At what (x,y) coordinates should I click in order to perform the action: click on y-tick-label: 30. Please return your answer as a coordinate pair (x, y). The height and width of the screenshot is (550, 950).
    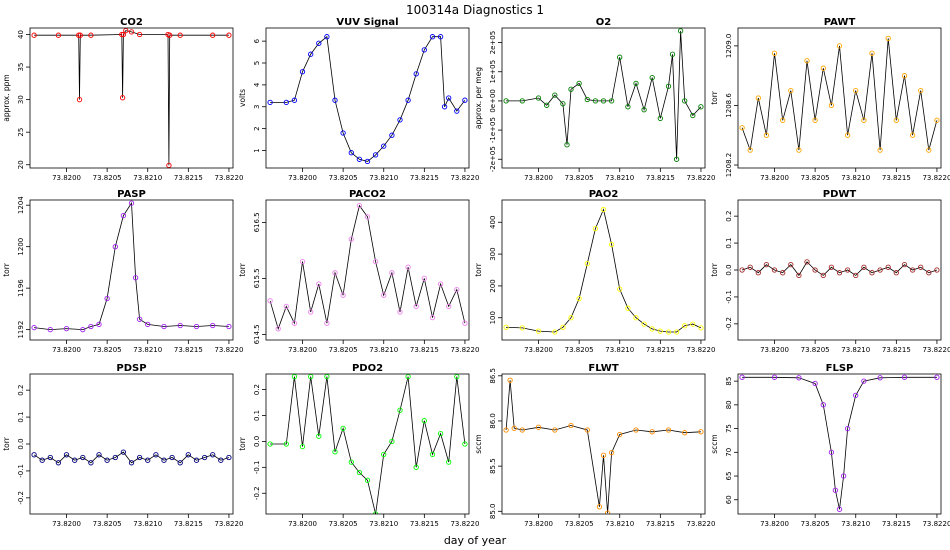
    Looking at the image, I should click on (21, 99).